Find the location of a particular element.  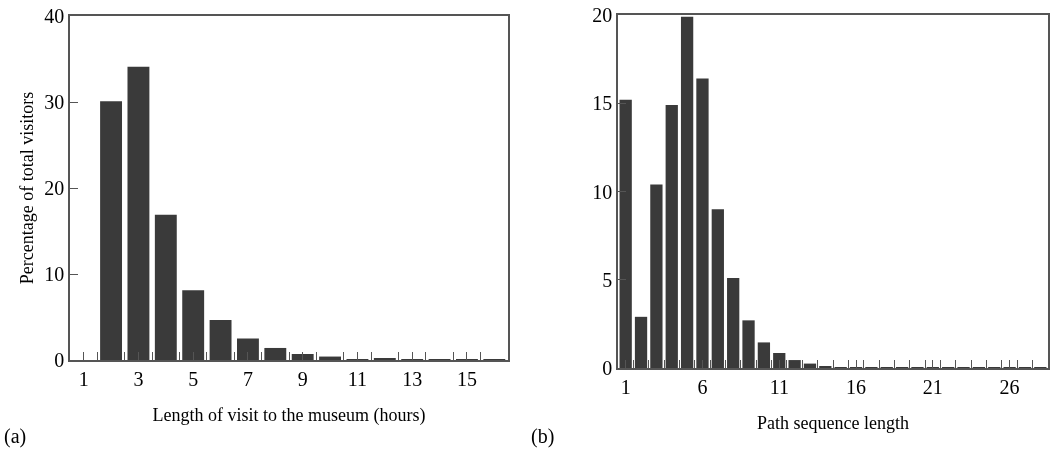

x-axis-title: Length of visit to the museum (hours) is located at coordinates (289, 416).